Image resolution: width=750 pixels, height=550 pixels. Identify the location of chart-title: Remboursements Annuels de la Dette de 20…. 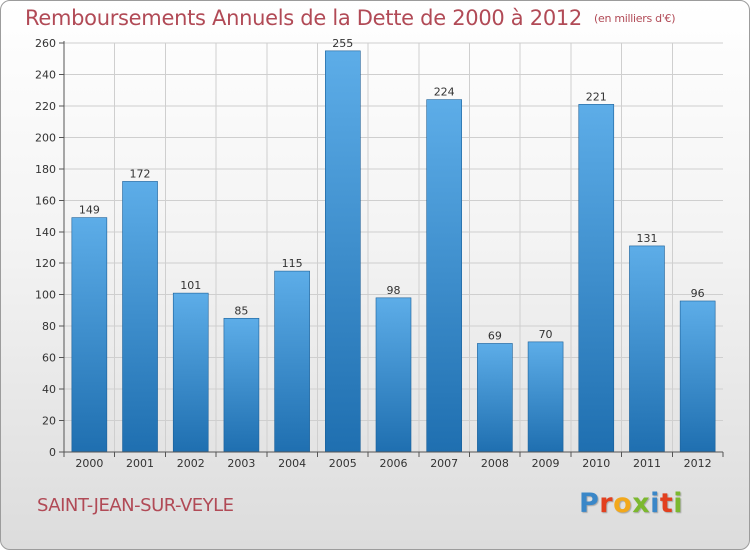
(350, 18).